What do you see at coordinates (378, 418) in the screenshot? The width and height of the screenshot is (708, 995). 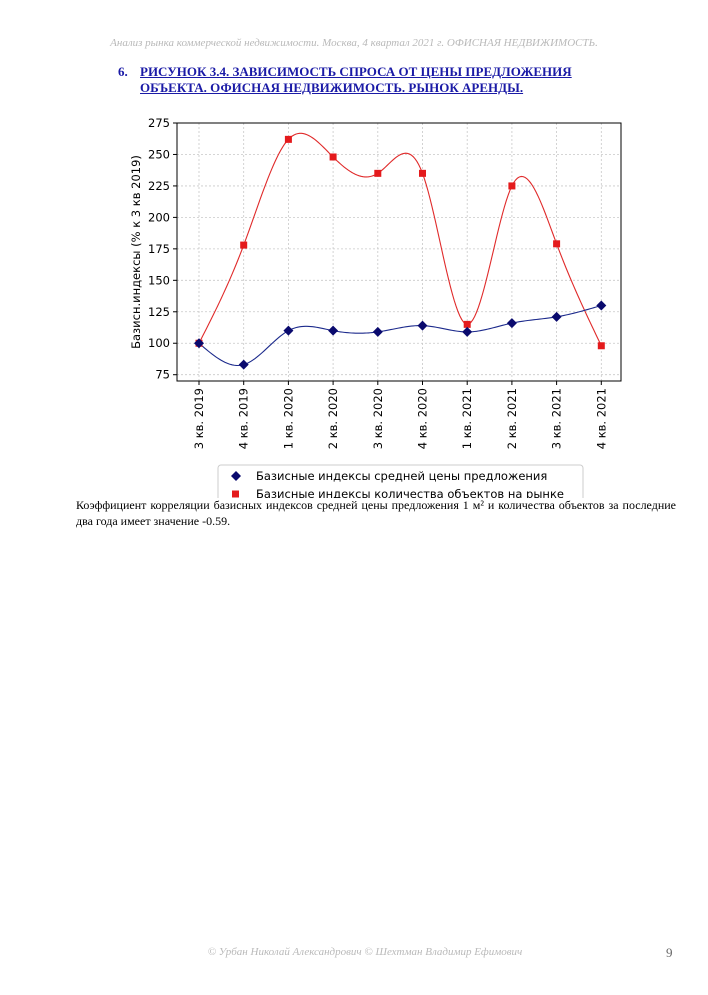 I see `x-tick-label: 3 кв. 2020` at bounding box center [378, 418].